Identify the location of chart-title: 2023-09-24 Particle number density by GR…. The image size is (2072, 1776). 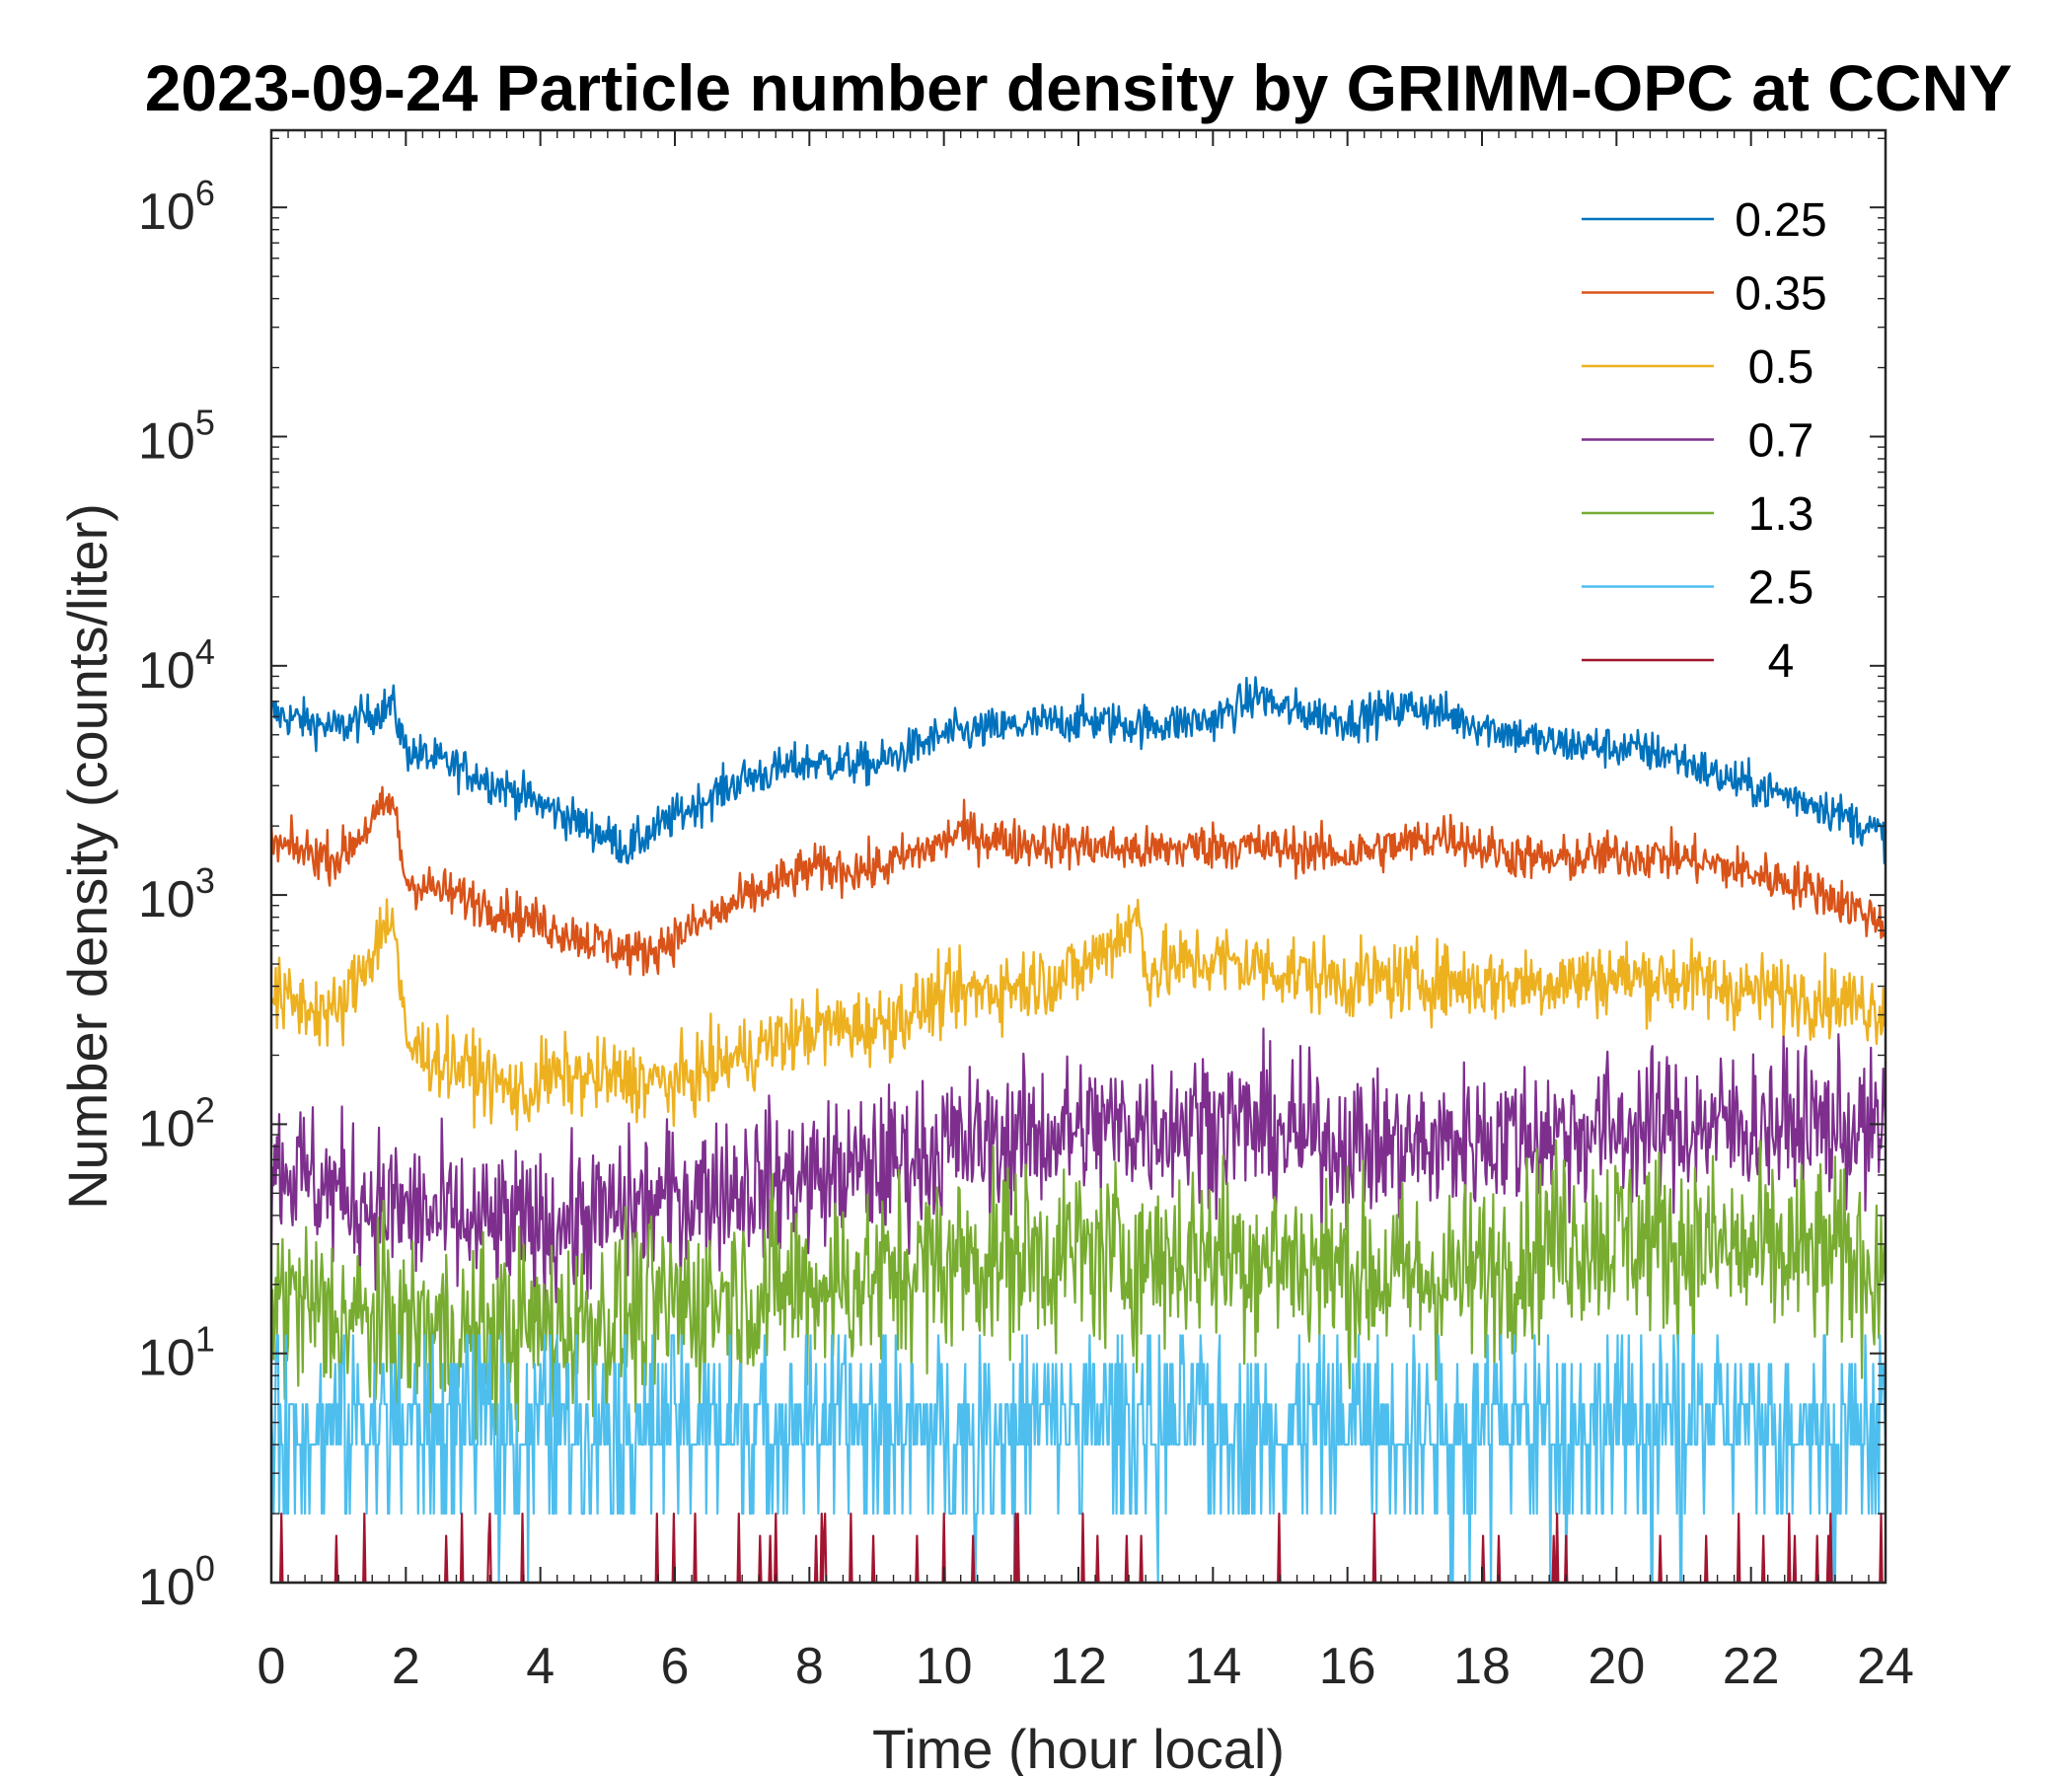
(1079, 87).